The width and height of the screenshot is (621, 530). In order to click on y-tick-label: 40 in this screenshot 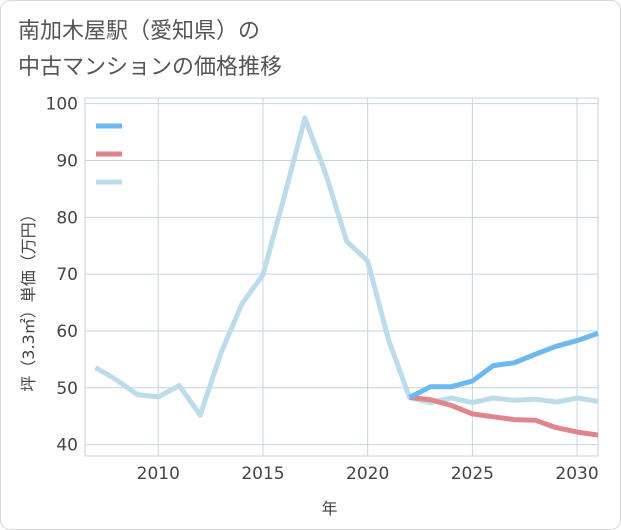, I will do `click(67, 446)`.